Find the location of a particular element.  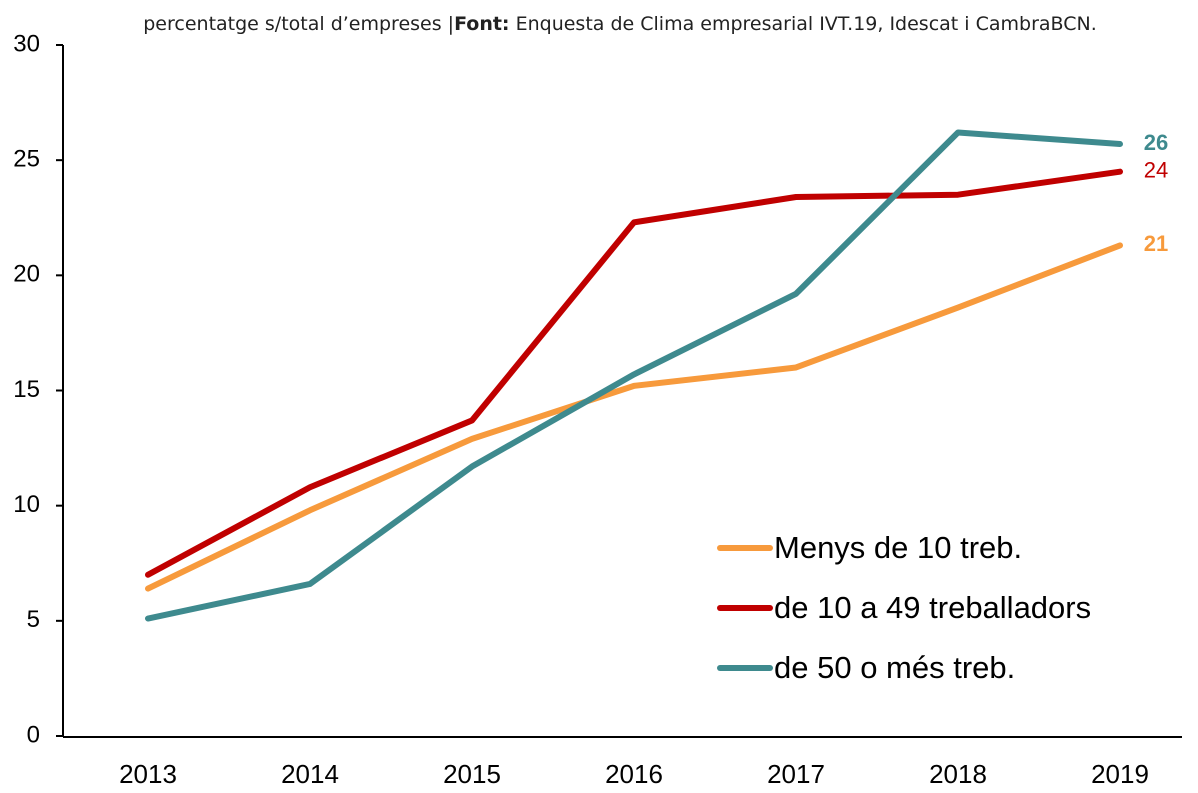

y-tick-label: 25 is located at coordinates (26, 159).